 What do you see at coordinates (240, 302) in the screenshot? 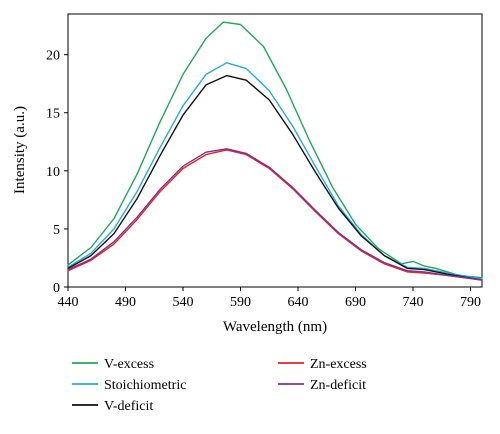
I see `x-tick-label-3: 590` at bounding box center [240, 302].